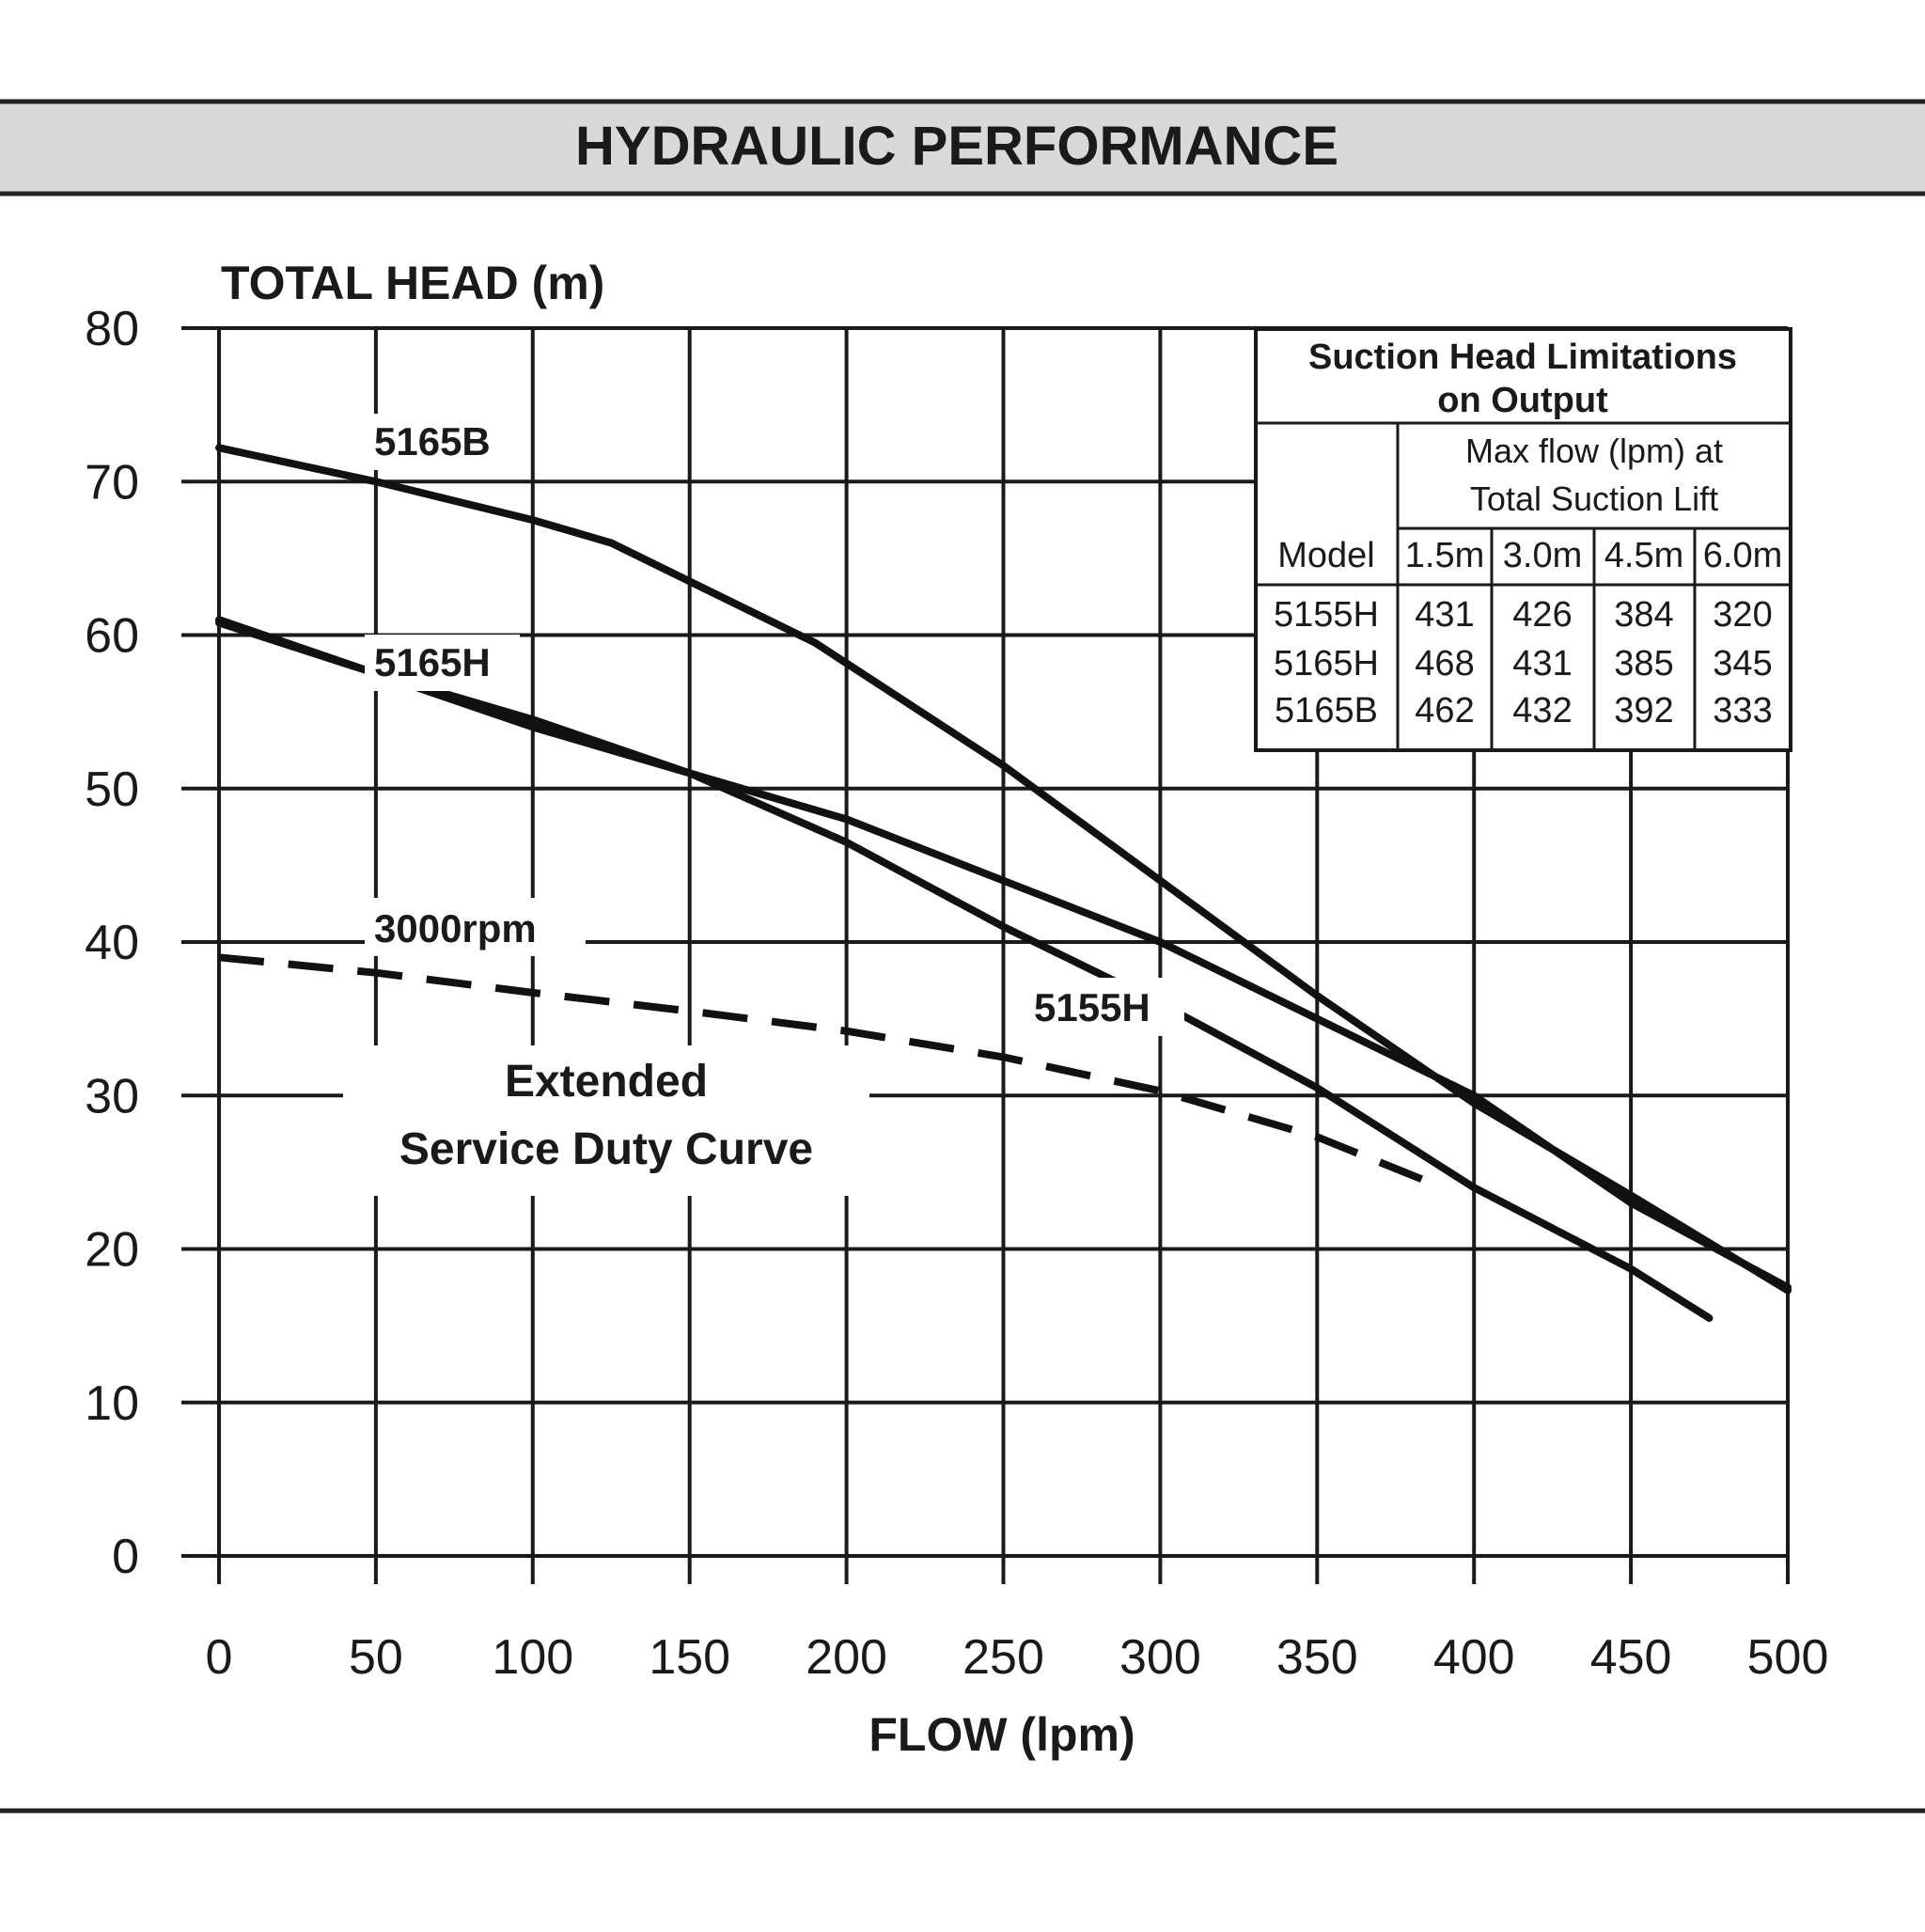 The image size is (1925, 1932). I want to click on x-tick-label: 100, so click(532, 1658).